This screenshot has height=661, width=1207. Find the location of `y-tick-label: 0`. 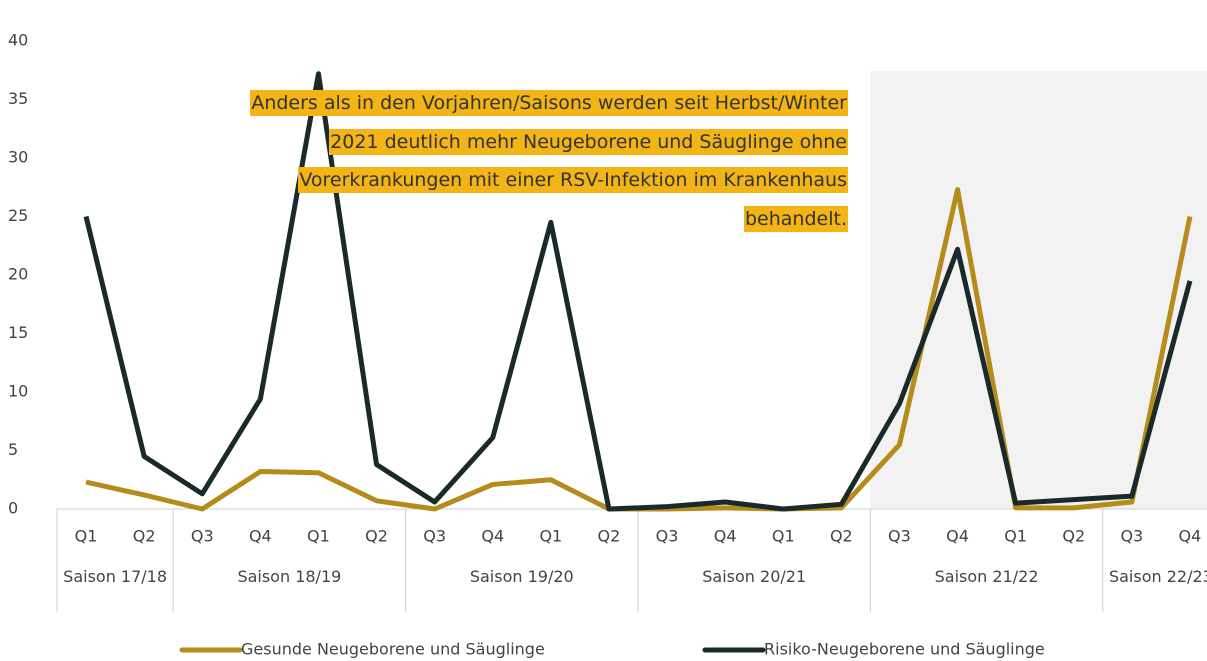

y-tick-label: 0 is located at coordinates (13, 508).